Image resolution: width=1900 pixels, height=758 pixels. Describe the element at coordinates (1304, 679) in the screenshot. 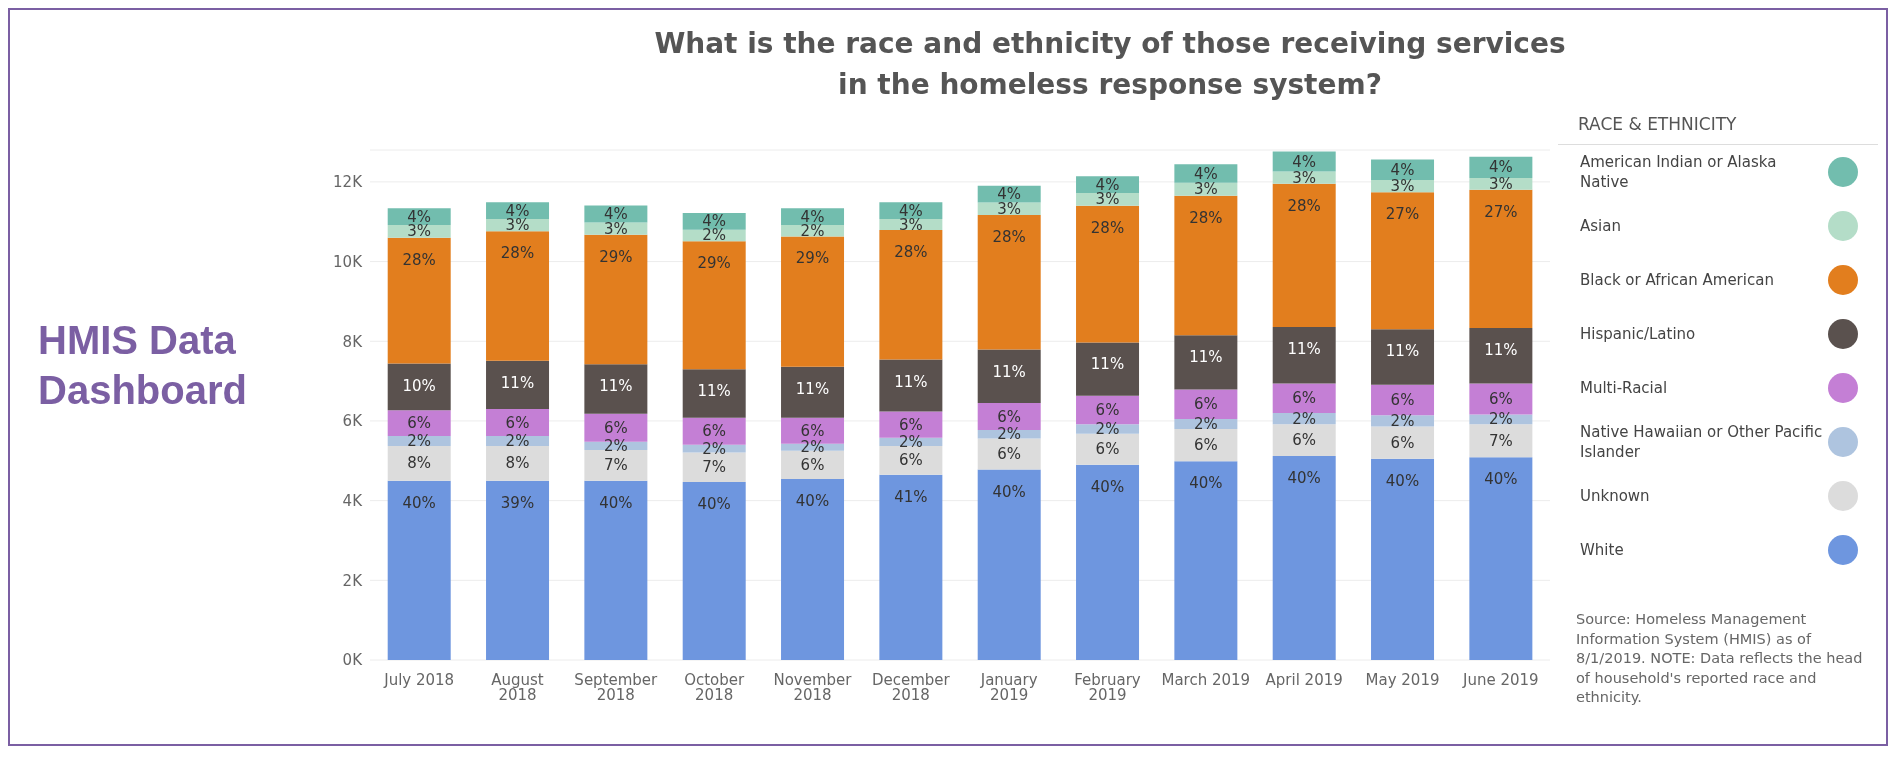

I see `x-tick-label: April 2019` at that location.